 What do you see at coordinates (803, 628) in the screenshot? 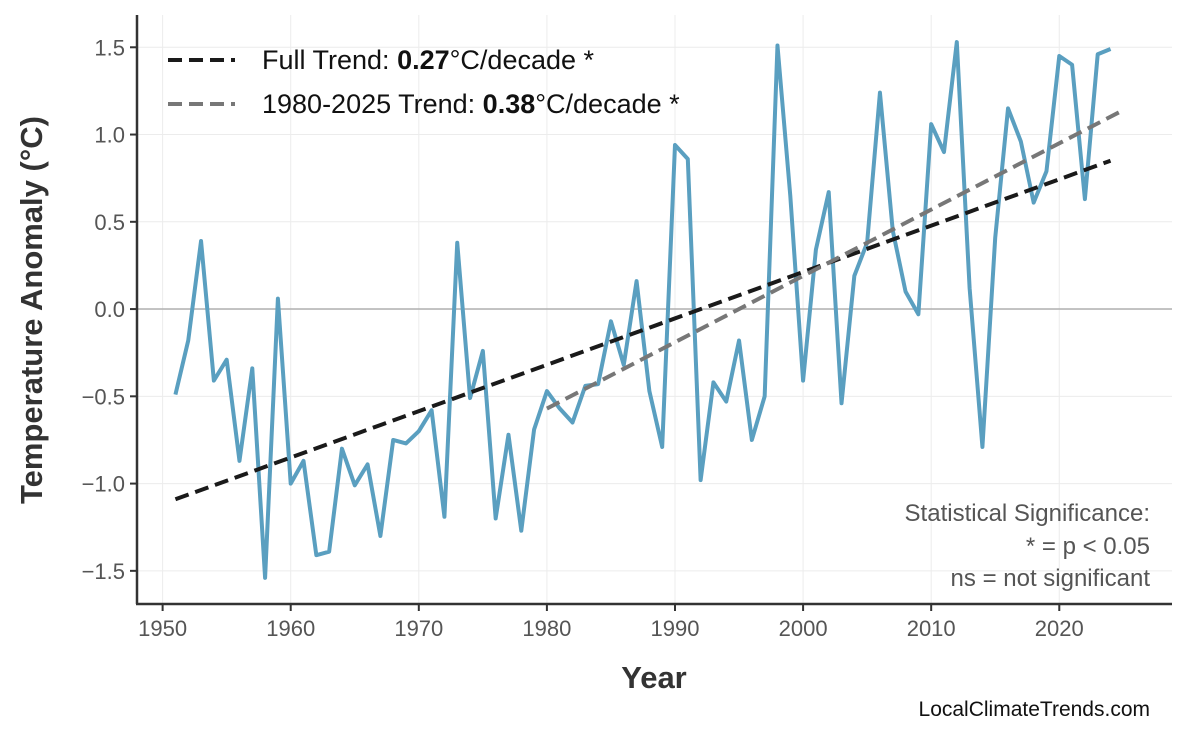
I see `x-tick-label: 2000` at bounding box center [803, 628].